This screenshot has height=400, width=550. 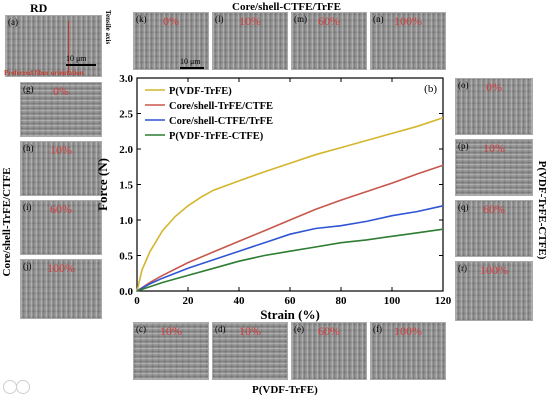 What do you see at coordinates (329, 351) in the screenshot?
I see `micrograph-panel-e: (e) 60%` at bounding box center [329, 351].